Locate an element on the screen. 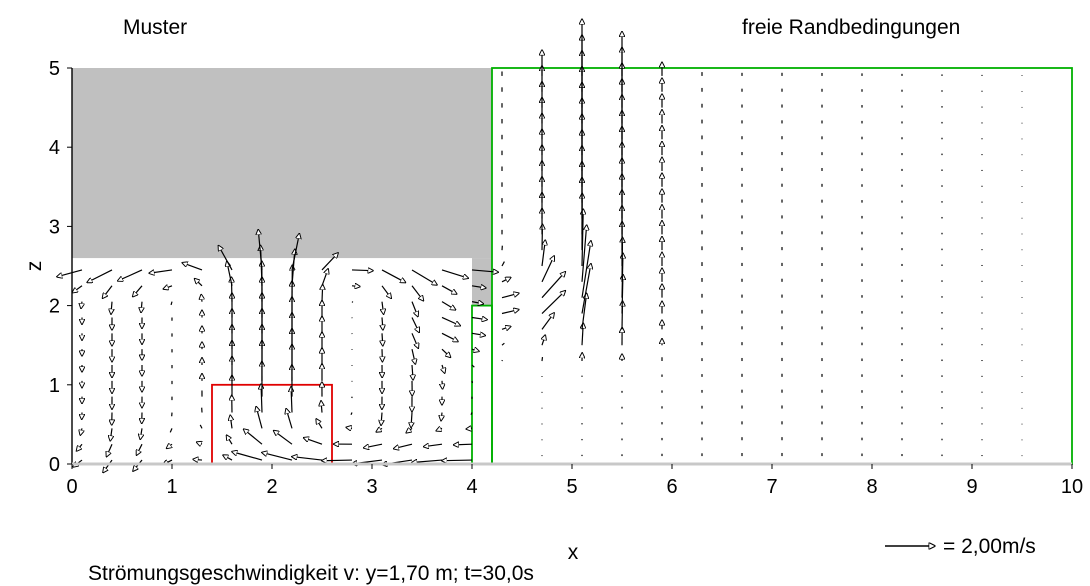 The width and height of the screenshot is (1090, 586). x-tick-label: 4 is located at coordinates (471, 487).